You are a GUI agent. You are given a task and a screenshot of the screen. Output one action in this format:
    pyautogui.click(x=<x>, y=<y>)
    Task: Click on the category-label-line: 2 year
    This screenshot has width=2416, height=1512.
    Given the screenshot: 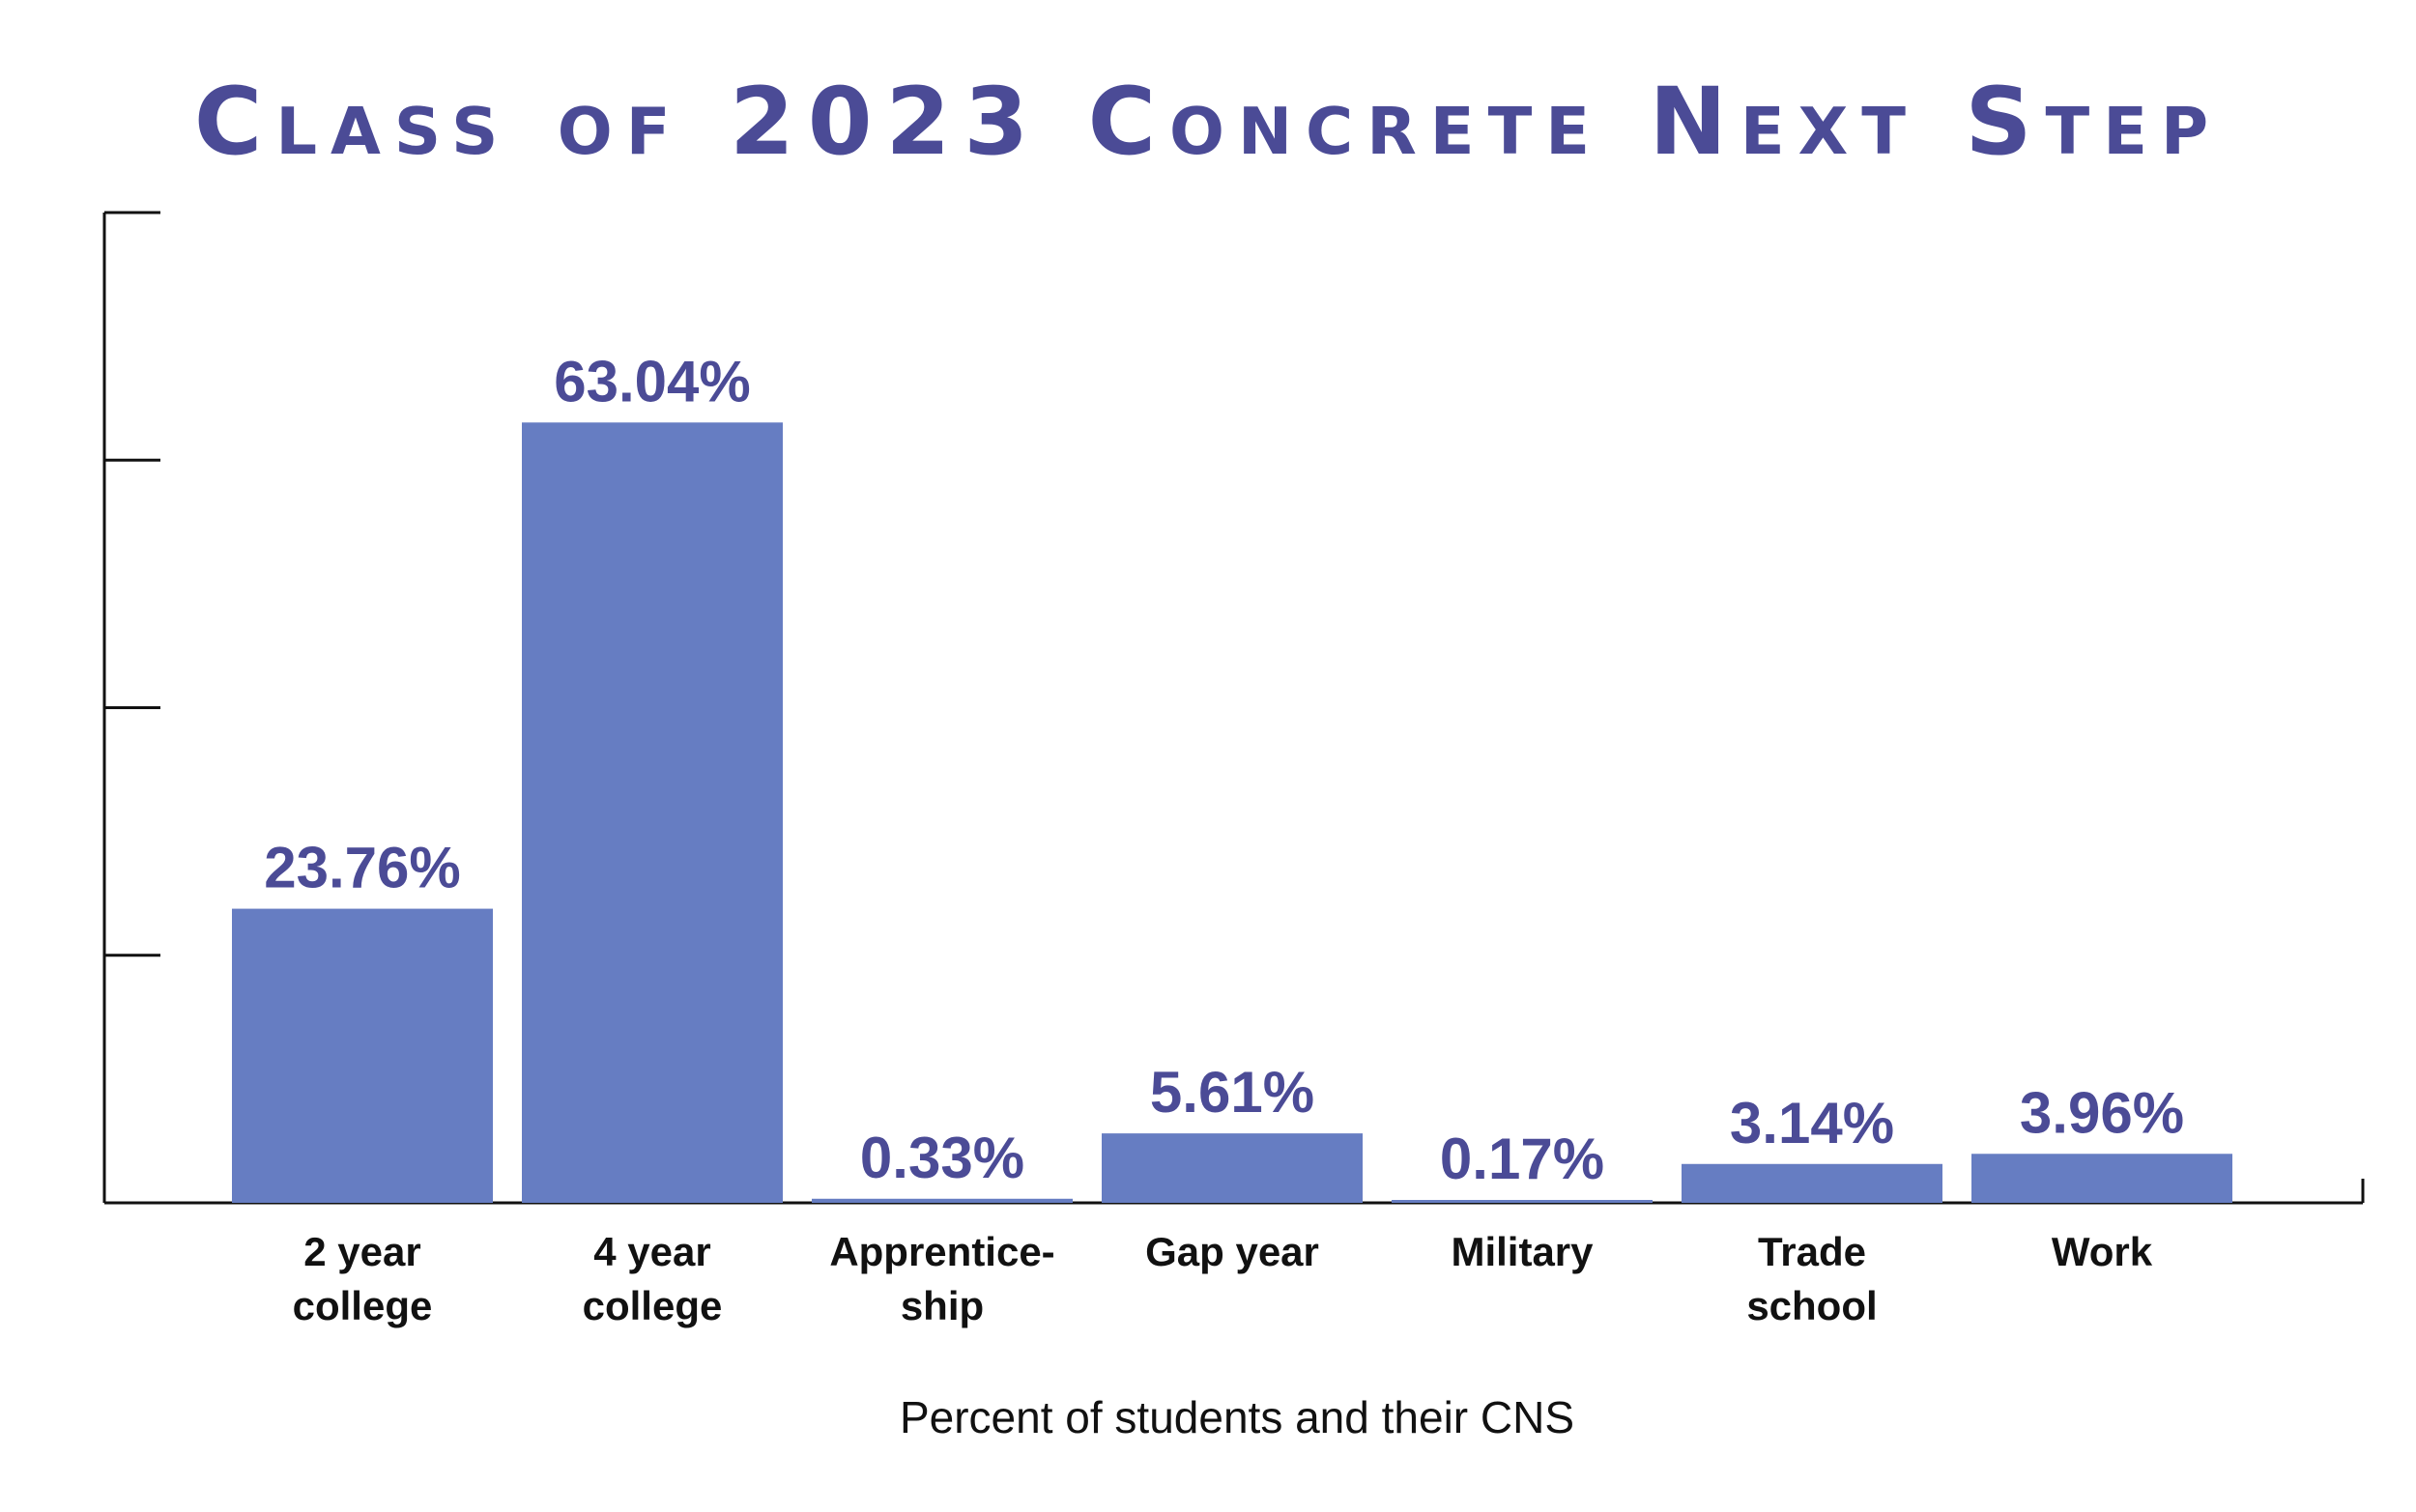 What is the action you would take?
    pyautogui.click(x=361, y=1251)
    